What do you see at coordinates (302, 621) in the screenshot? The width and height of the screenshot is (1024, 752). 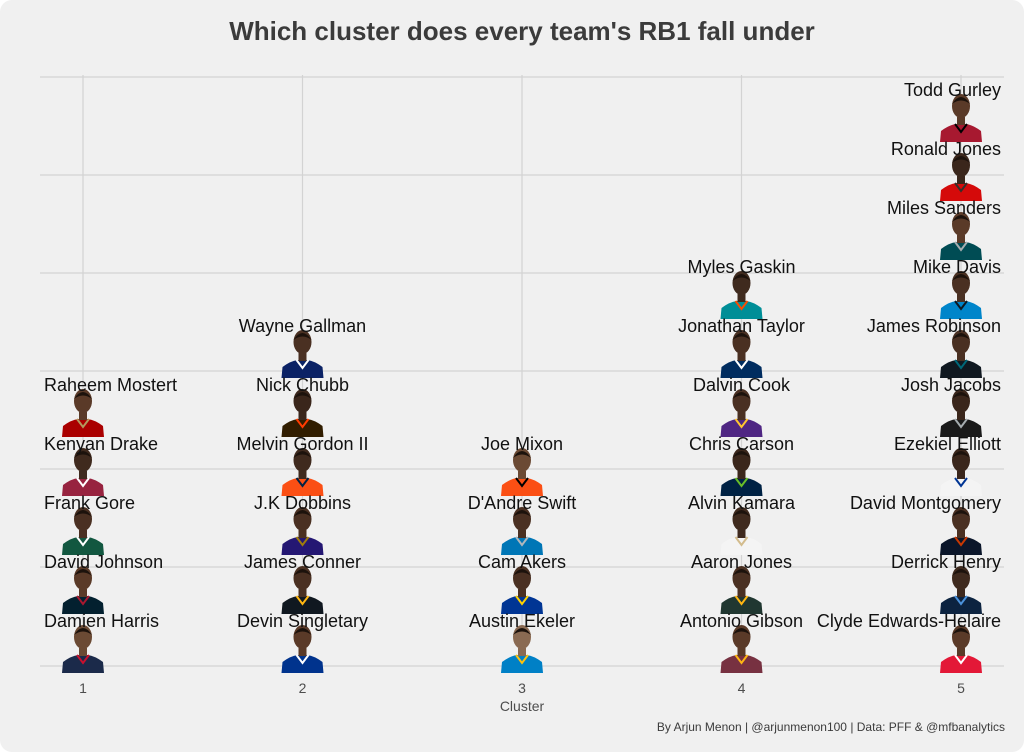 I see `player-name-label: Devin Singletary` at bounding box center [302, 621].